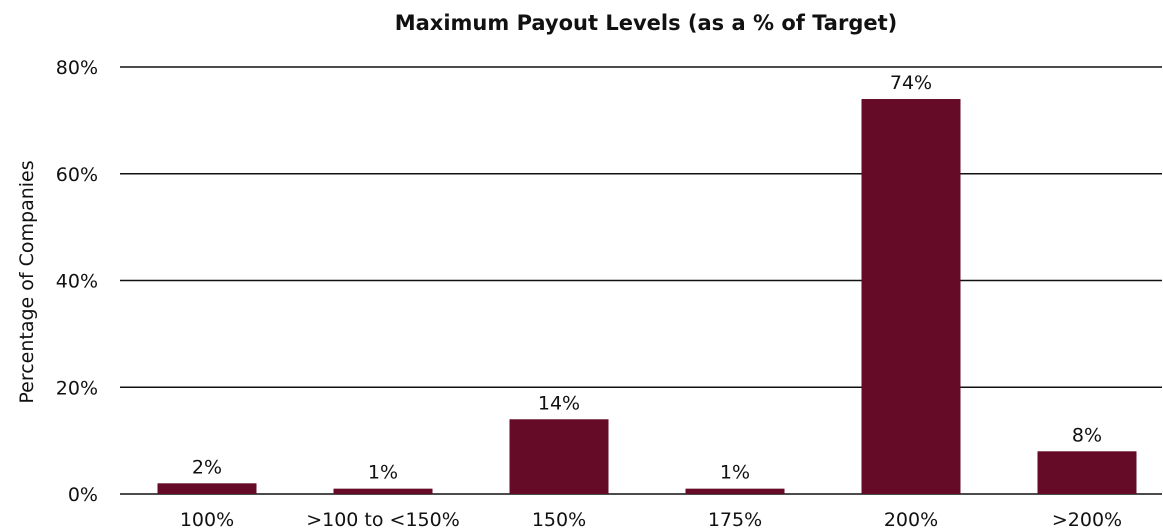  What do you see at coordinates (77, 175) in the screenshot?
I see `y-tick-label-60: 60%` at bounding box center [77, 175].